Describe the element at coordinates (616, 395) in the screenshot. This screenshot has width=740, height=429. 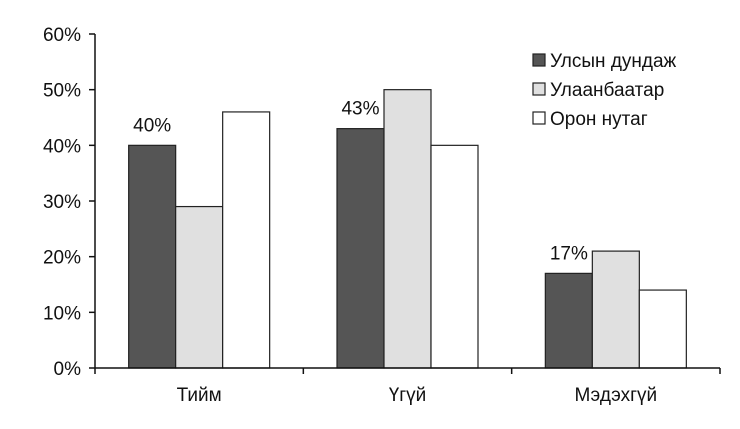
I see `x-category-label: Мэдэхгүй` at that location.